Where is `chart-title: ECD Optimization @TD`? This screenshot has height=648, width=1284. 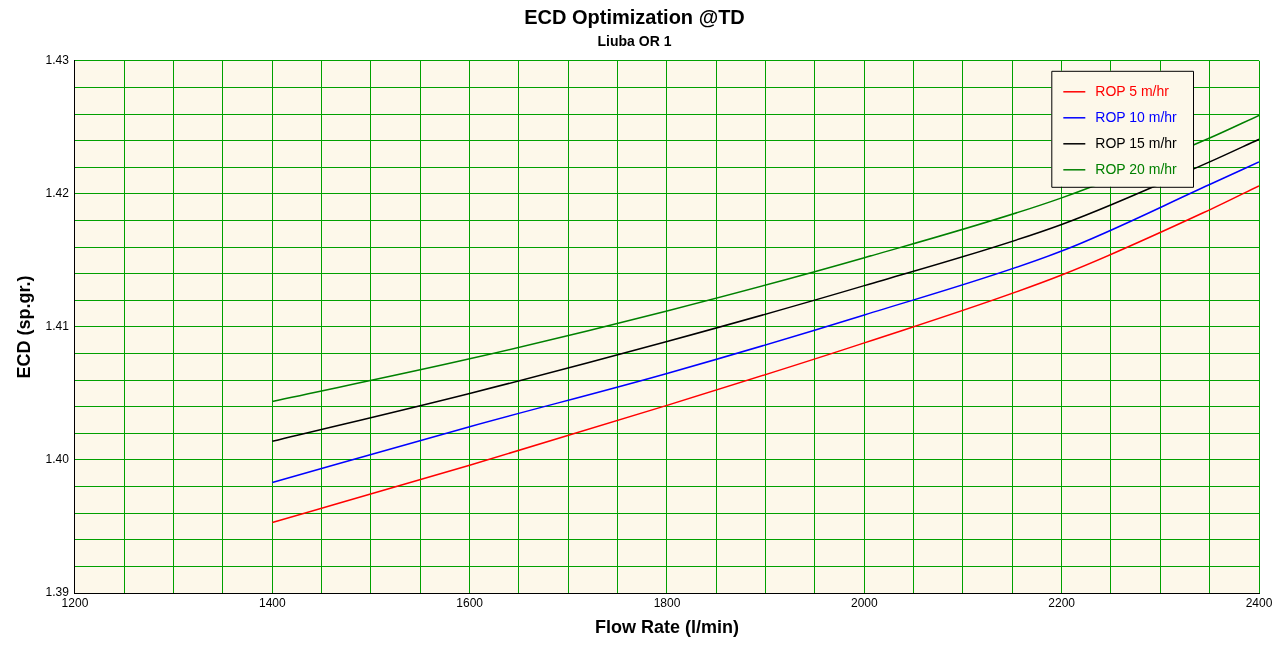 chart-title: ECD Optimization @TD is located at coordinates (634, 16).